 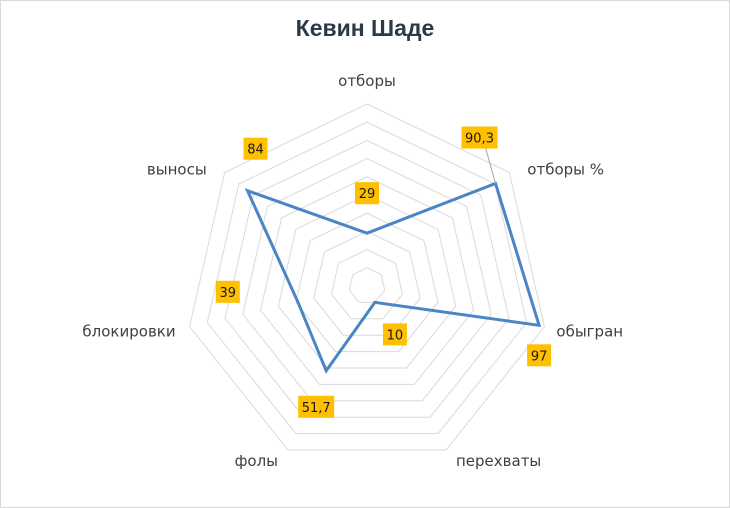 What do you see at coordinates (498, 461) in the screenshot?
I see `axis-label: перехваты` at bounding box center [498, 461].